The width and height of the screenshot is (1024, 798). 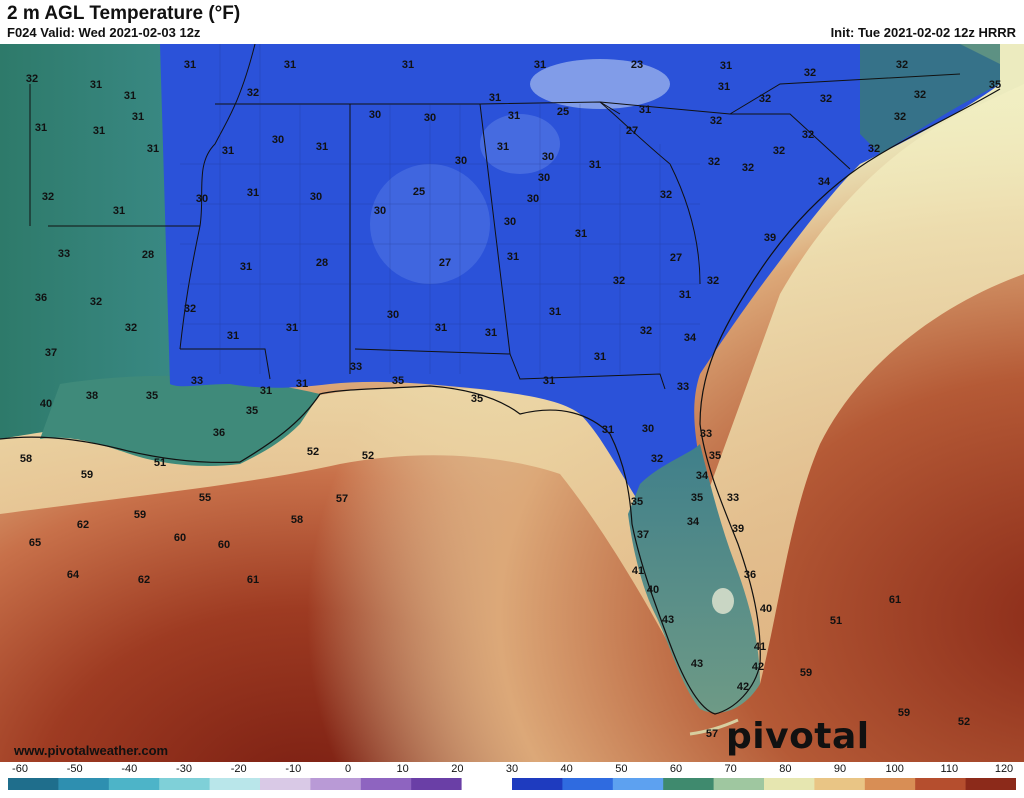 I want to click on west-land, so click(x=95, y=241).